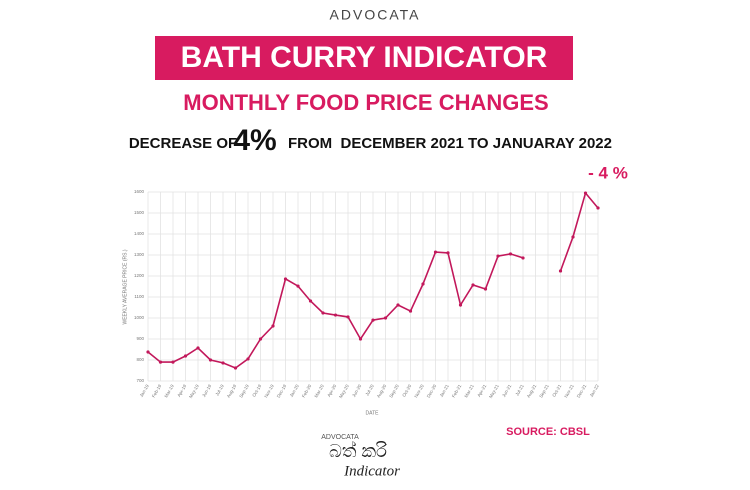  Describe the element at coordinates (469, 390) in the screenshot. I see `x-tick-label: Mar-21` at that location.